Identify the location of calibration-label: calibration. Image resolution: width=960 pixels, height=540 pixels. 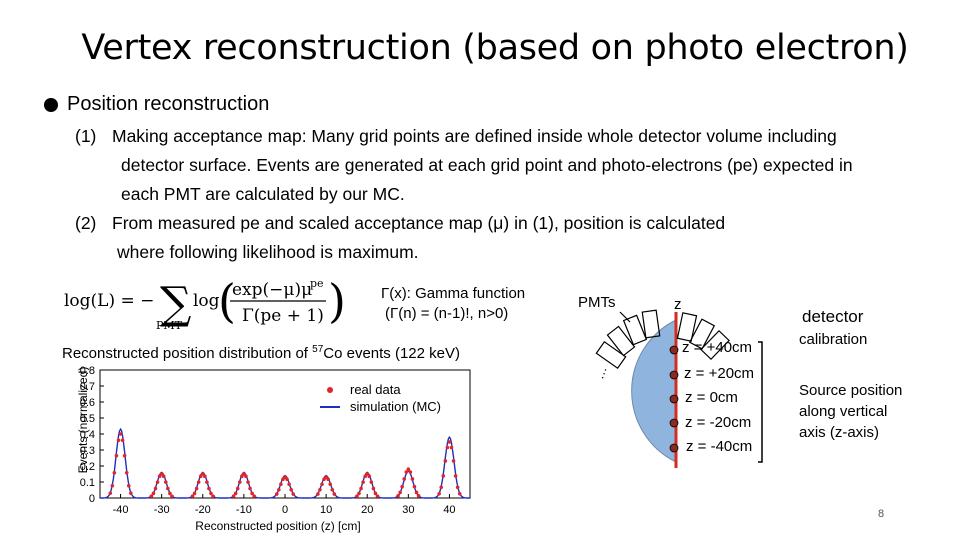
(833, 339).